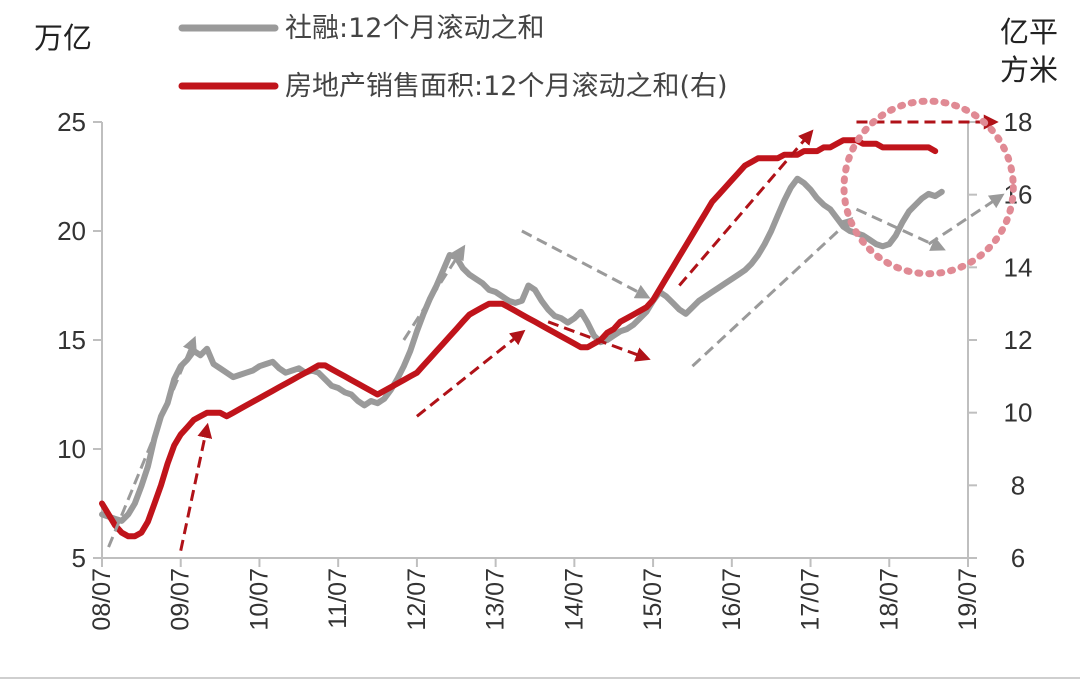 The height and width of the screenshot is (684, 1080). I want to click on left-axis-unit: 万亿, so click(63, 38).